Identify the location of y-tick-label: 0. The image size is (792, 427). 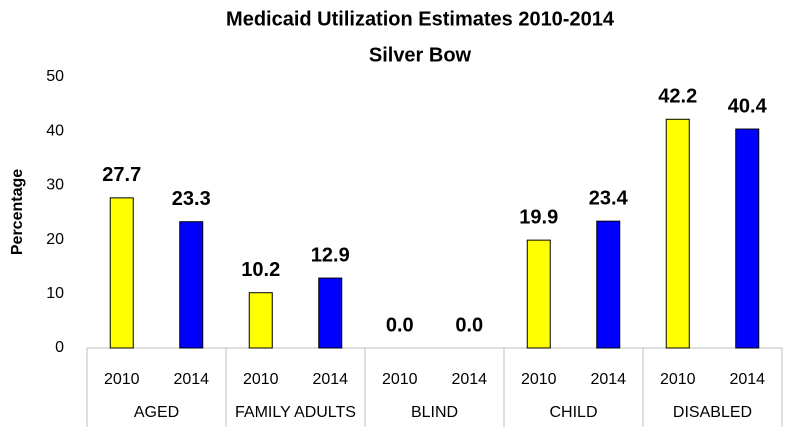
(59, 347).